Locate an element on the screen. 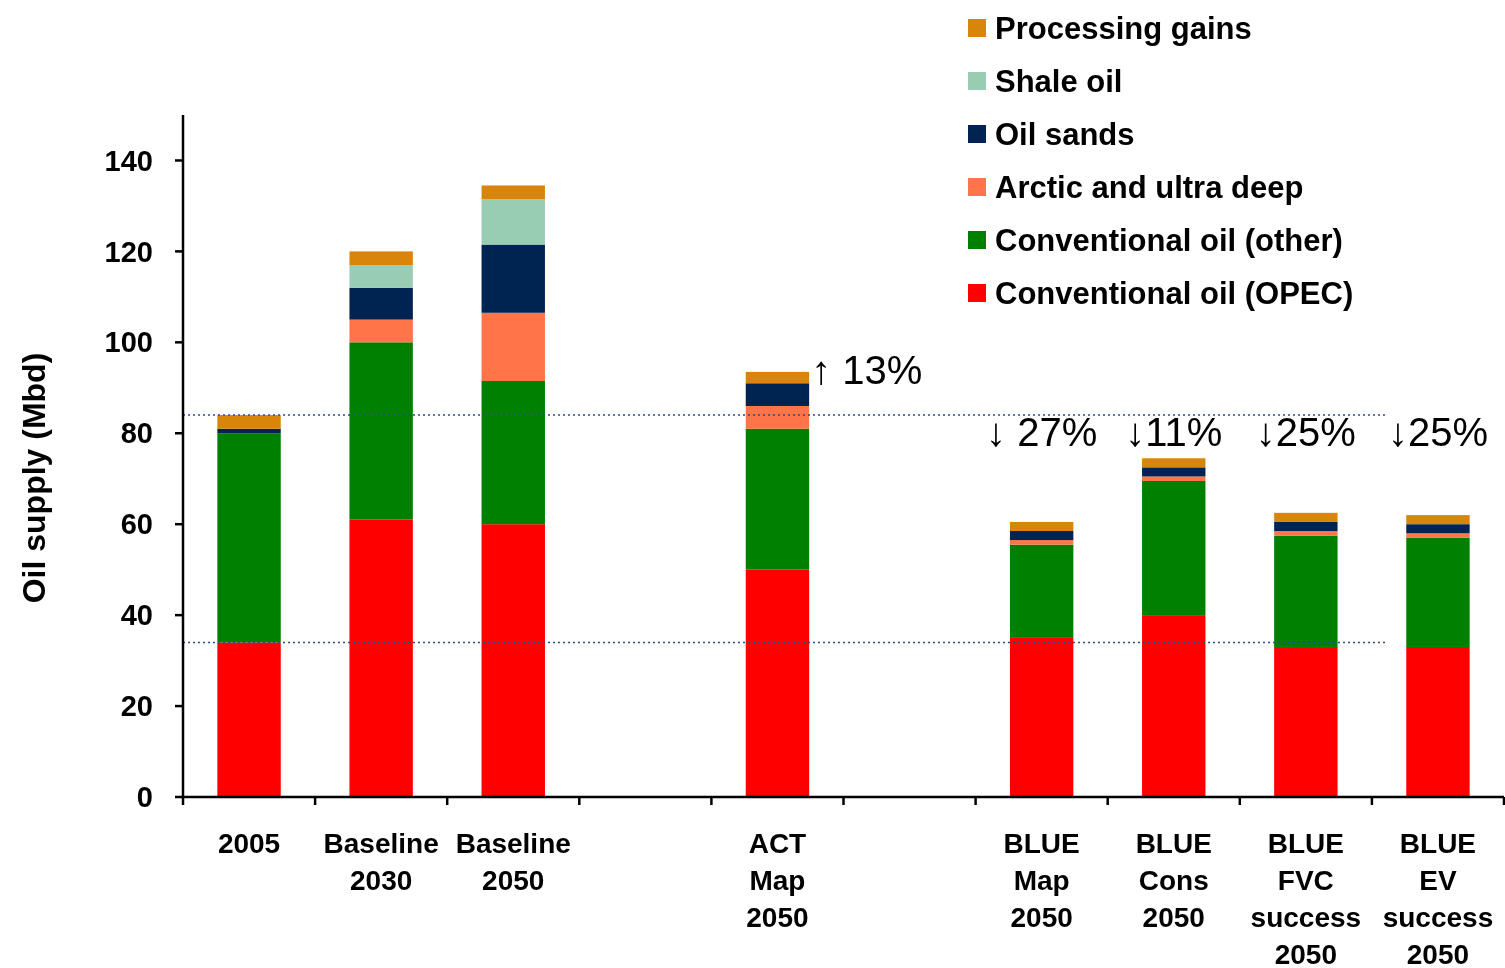 This screenshot has height=968, width=1505. legend-label: Arctic and ultra deep is located at coordinates (1149, 187).